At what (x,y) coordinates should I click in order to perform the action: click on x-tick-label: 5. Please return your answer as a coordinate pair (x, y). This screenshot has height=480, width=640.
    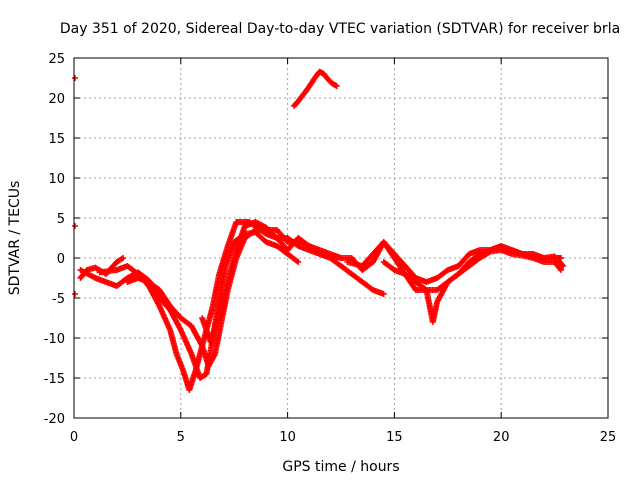
    Looking at the image, I should click on (181, 437).